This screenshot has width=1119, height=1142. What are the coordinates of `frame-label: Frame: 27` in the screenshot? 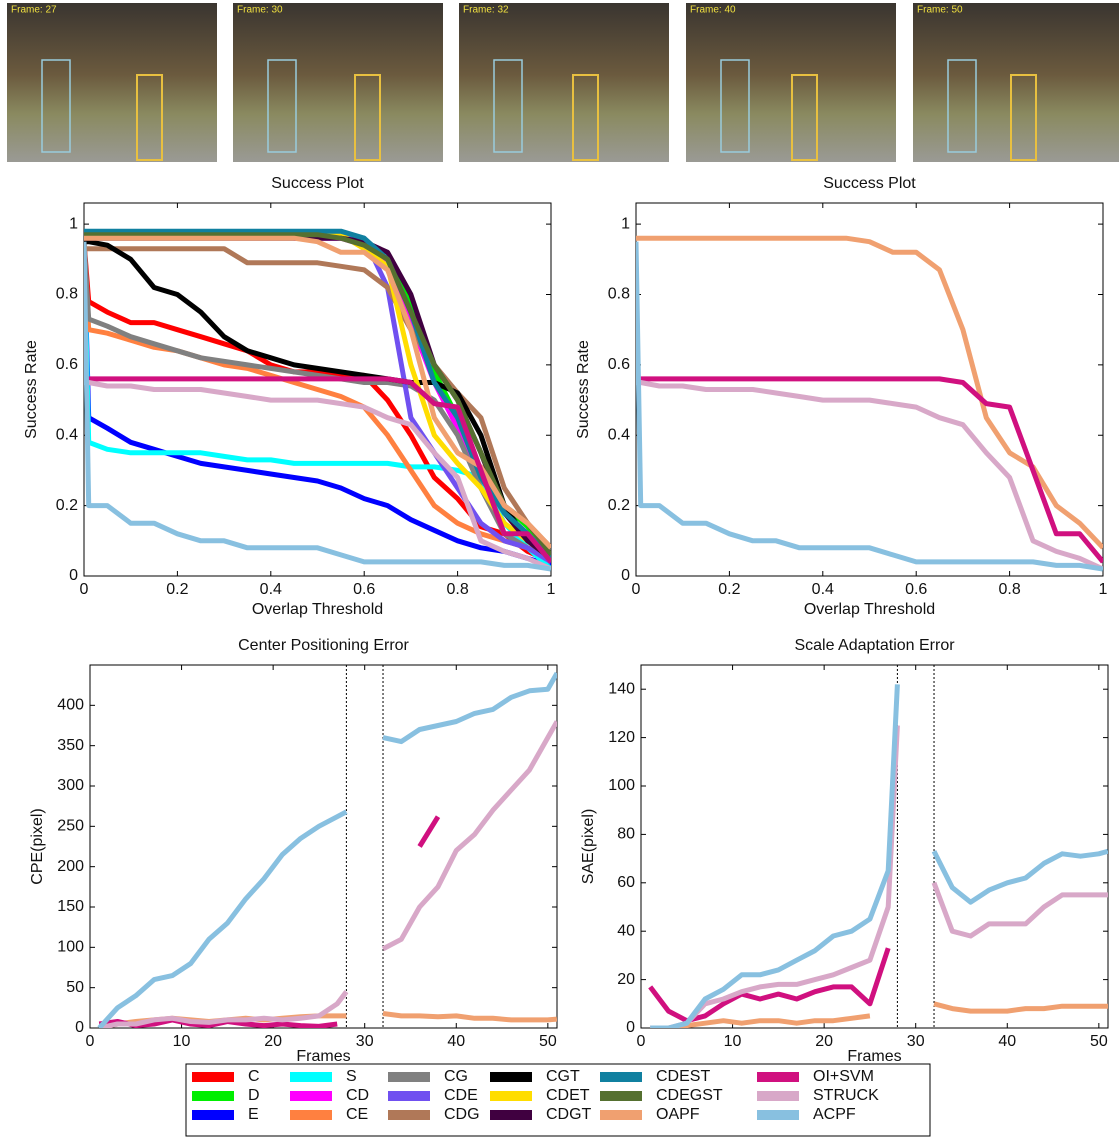 It's located at (34, 10).